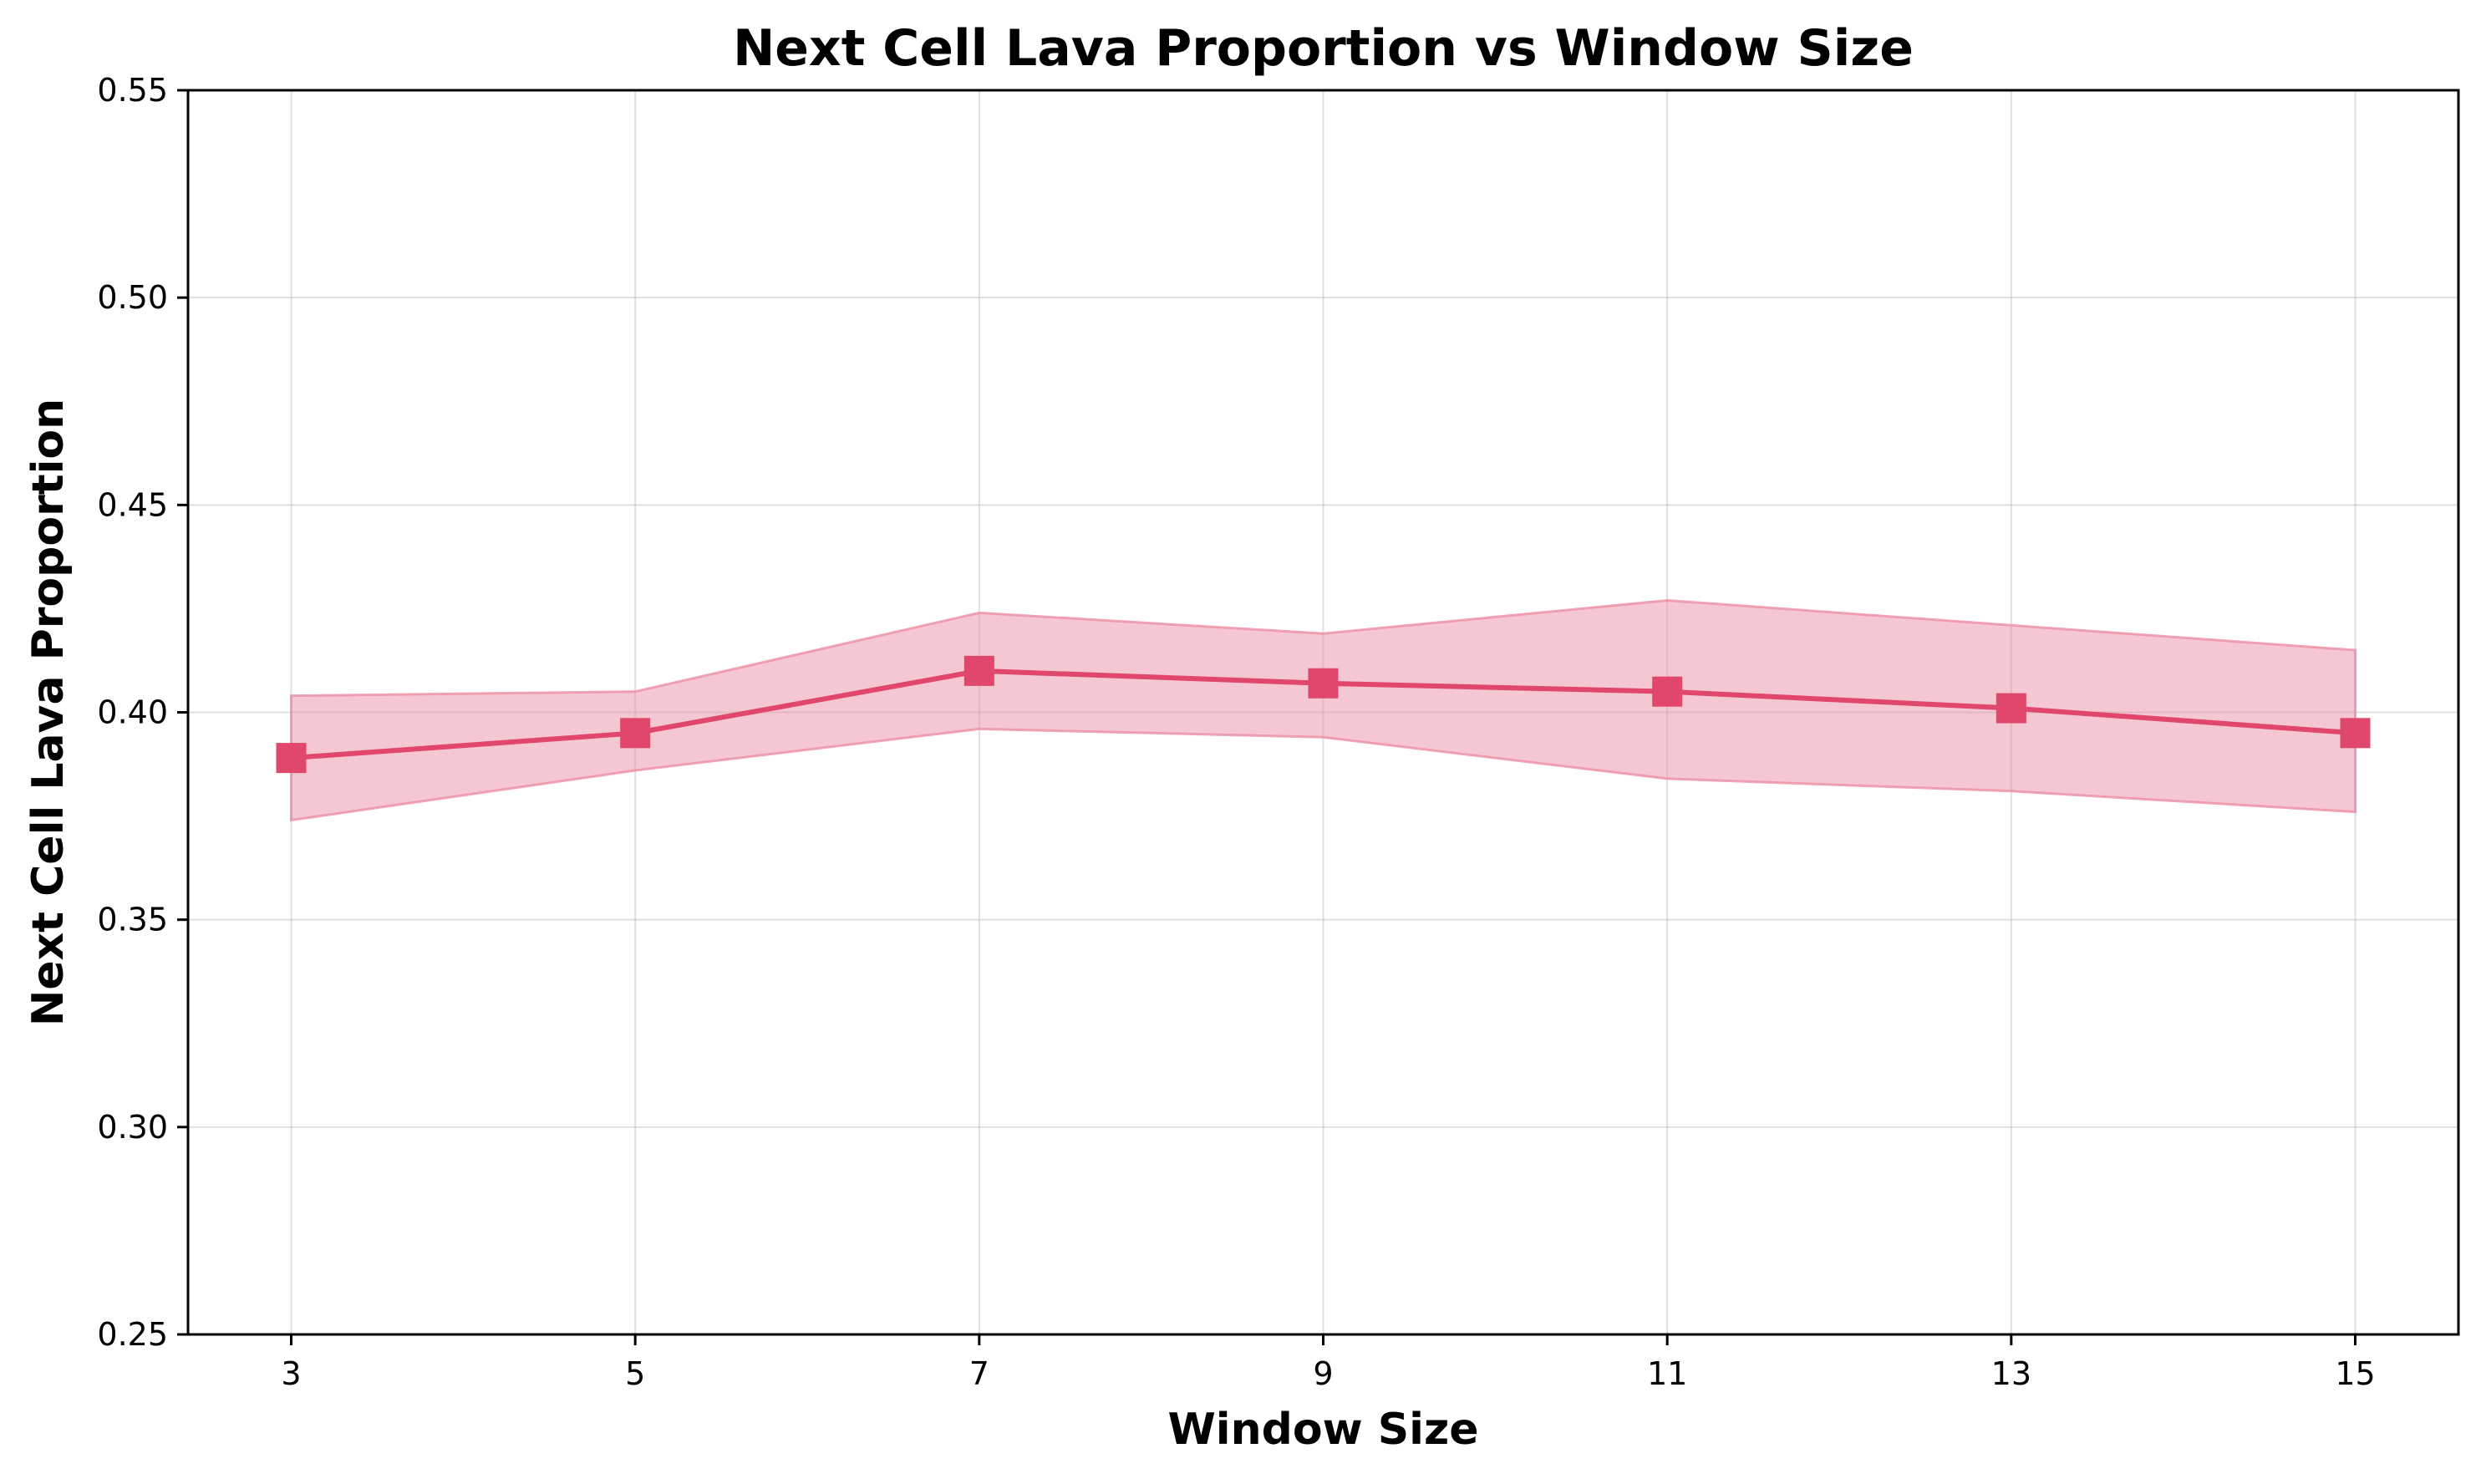 This screenshot has width=2481, height=1484. What do you see at coordinates (291, 1373) in the screenshot?
I see `x-tick-label: 3` at bounding box center [291, 1373].